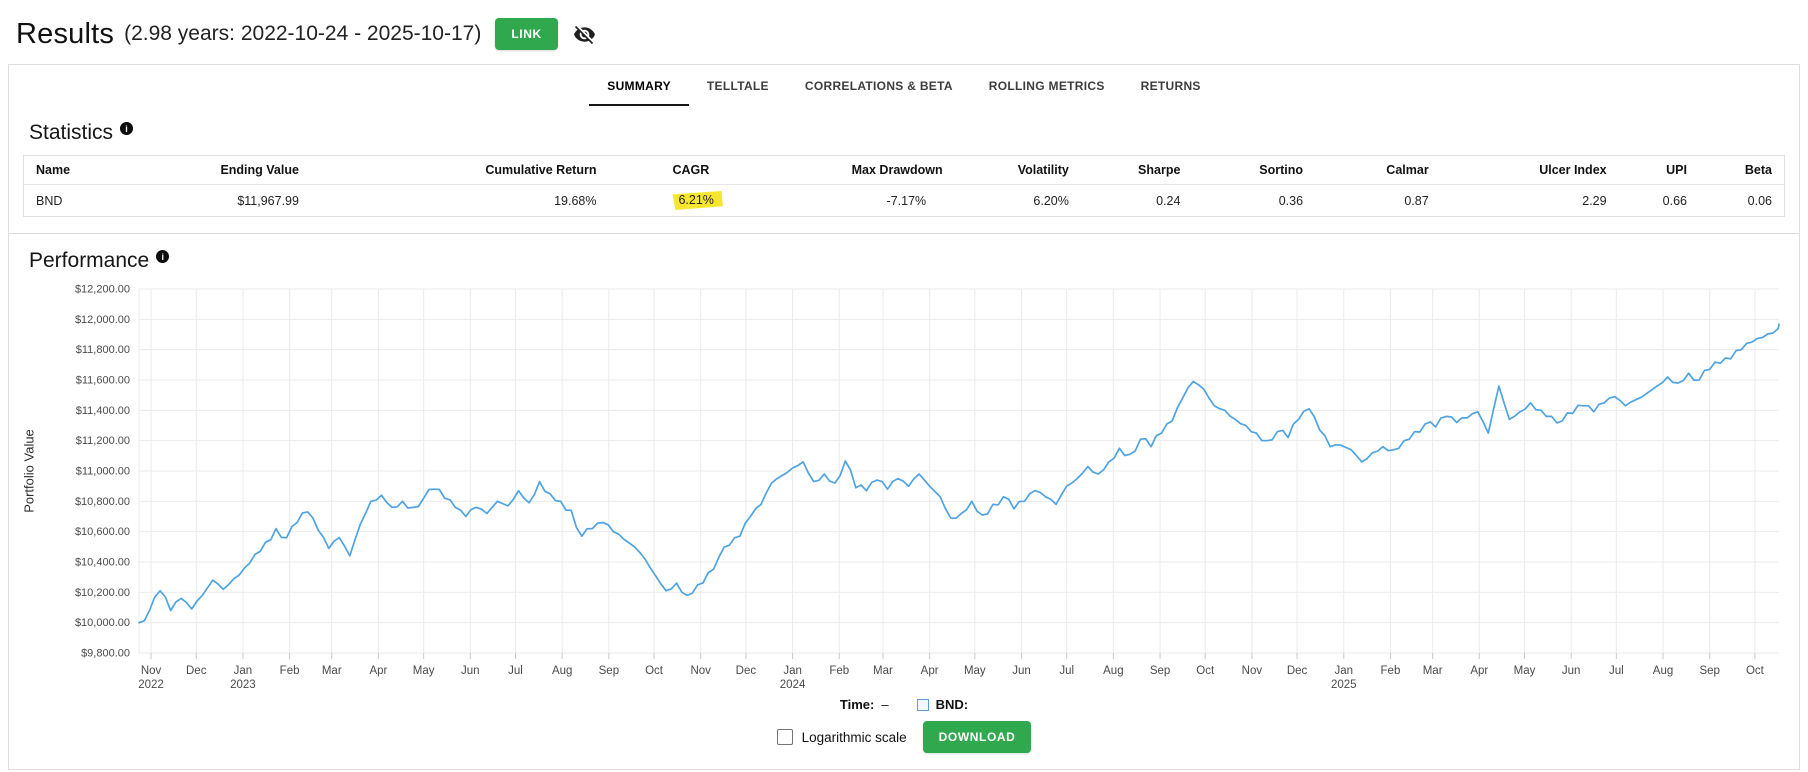 The image size is (1808, 772). What do you see at coordinates (151, 685) in the screenshot?
I see `svg-text: 2022` at bounding box center [151, 685].